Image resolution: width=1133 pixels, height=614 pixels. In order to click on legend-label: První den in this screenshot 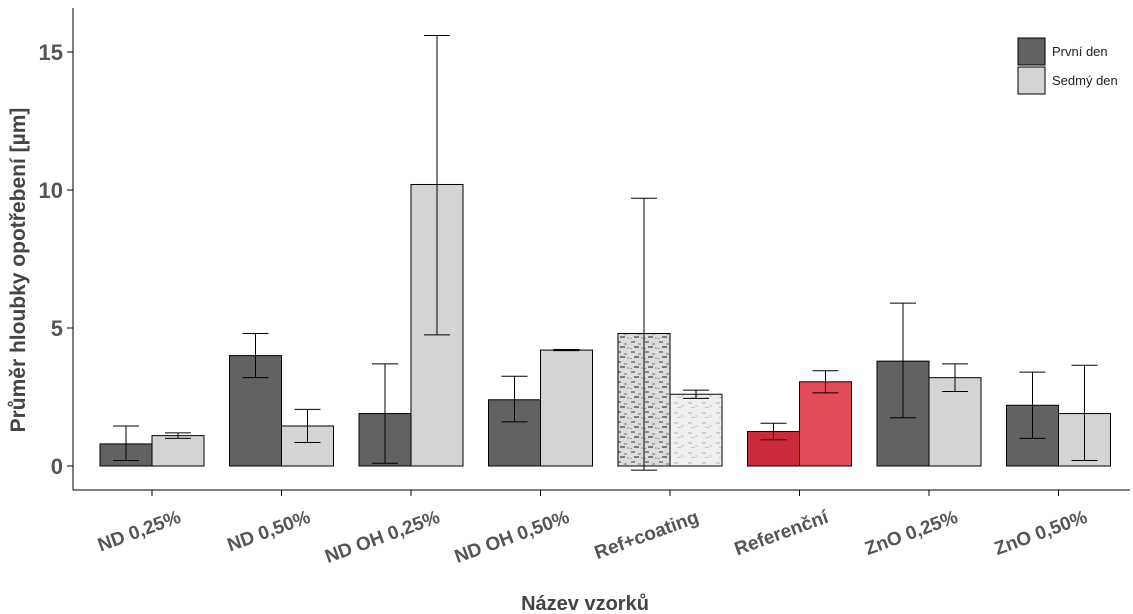, I will do `click(1080, 51)`.